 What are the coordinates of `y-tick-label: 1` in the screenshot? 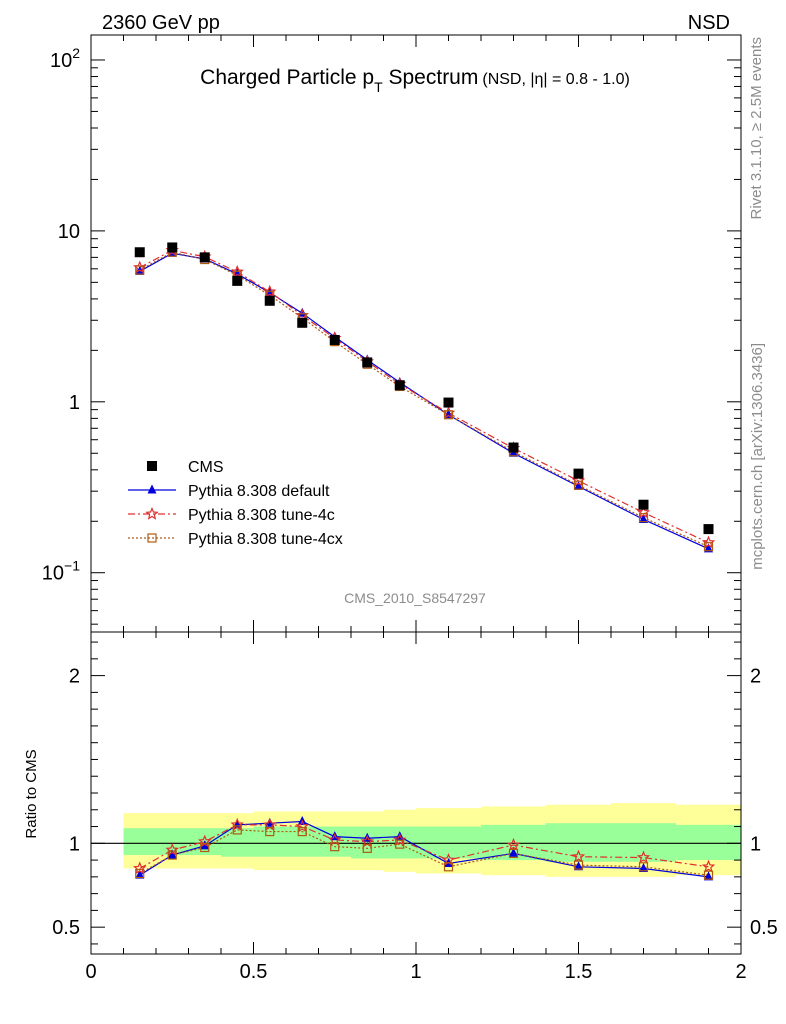 It's located at (74, 403).